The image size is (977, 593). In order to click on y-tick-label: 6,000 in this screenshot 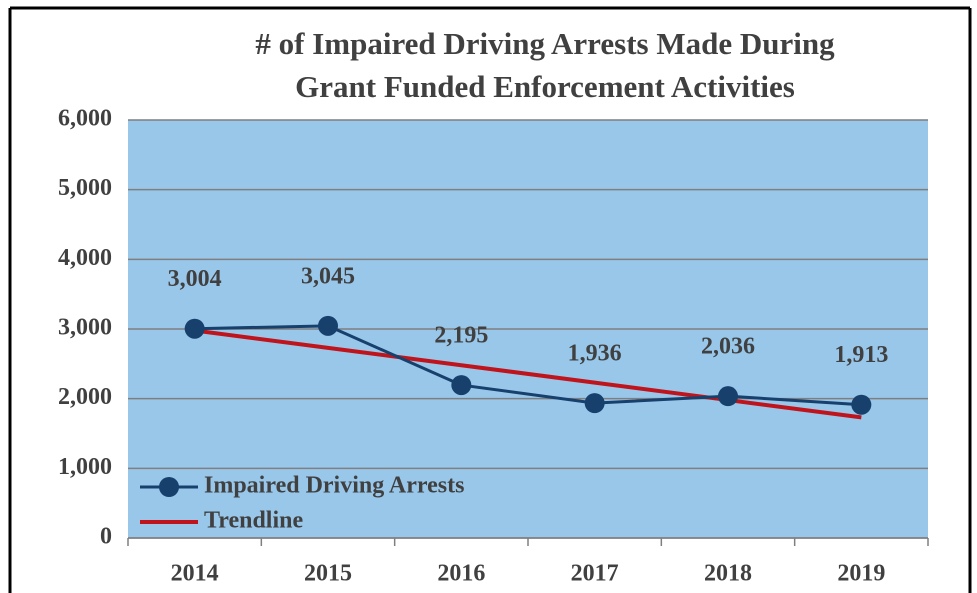, I will do `click(85, 119)`.